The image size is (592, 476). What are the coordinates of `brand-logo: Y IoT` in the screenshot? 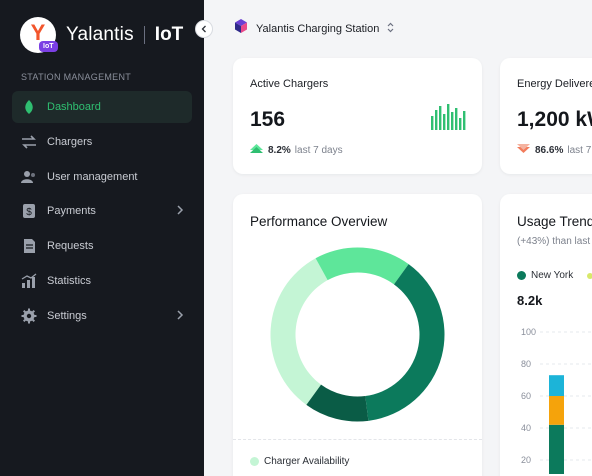 It's located at (39, 35).